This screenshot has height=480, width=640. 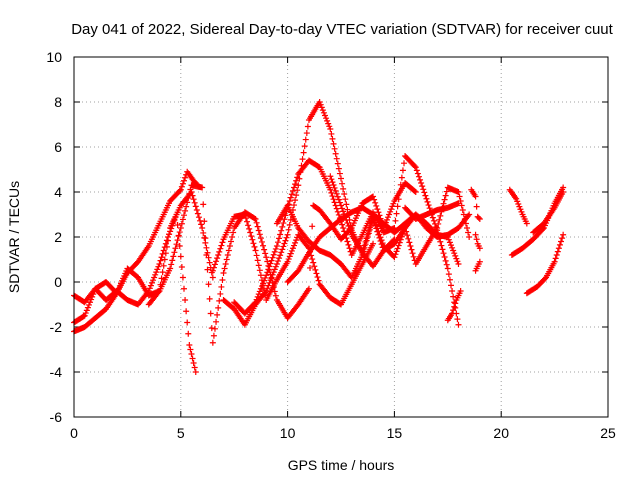 I want to click on y-axis-label: SDTVAR / TECUs, so click(x=14, y=237).